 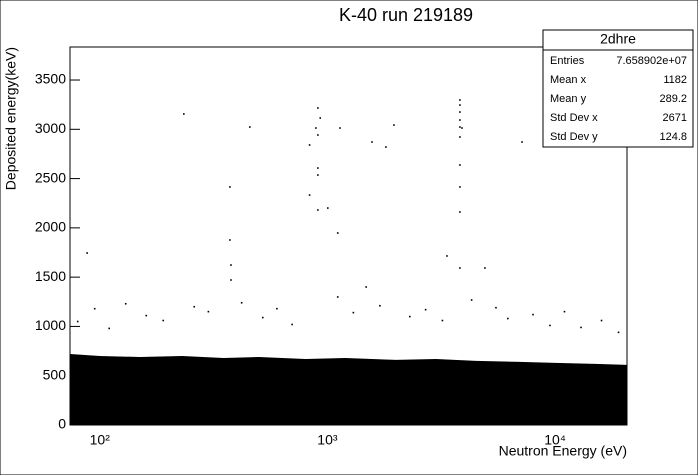 What do you see at coordinates (62, 424) in the screenshot?
I see `y-tick-label: 0` at bounding box center [62, 424].